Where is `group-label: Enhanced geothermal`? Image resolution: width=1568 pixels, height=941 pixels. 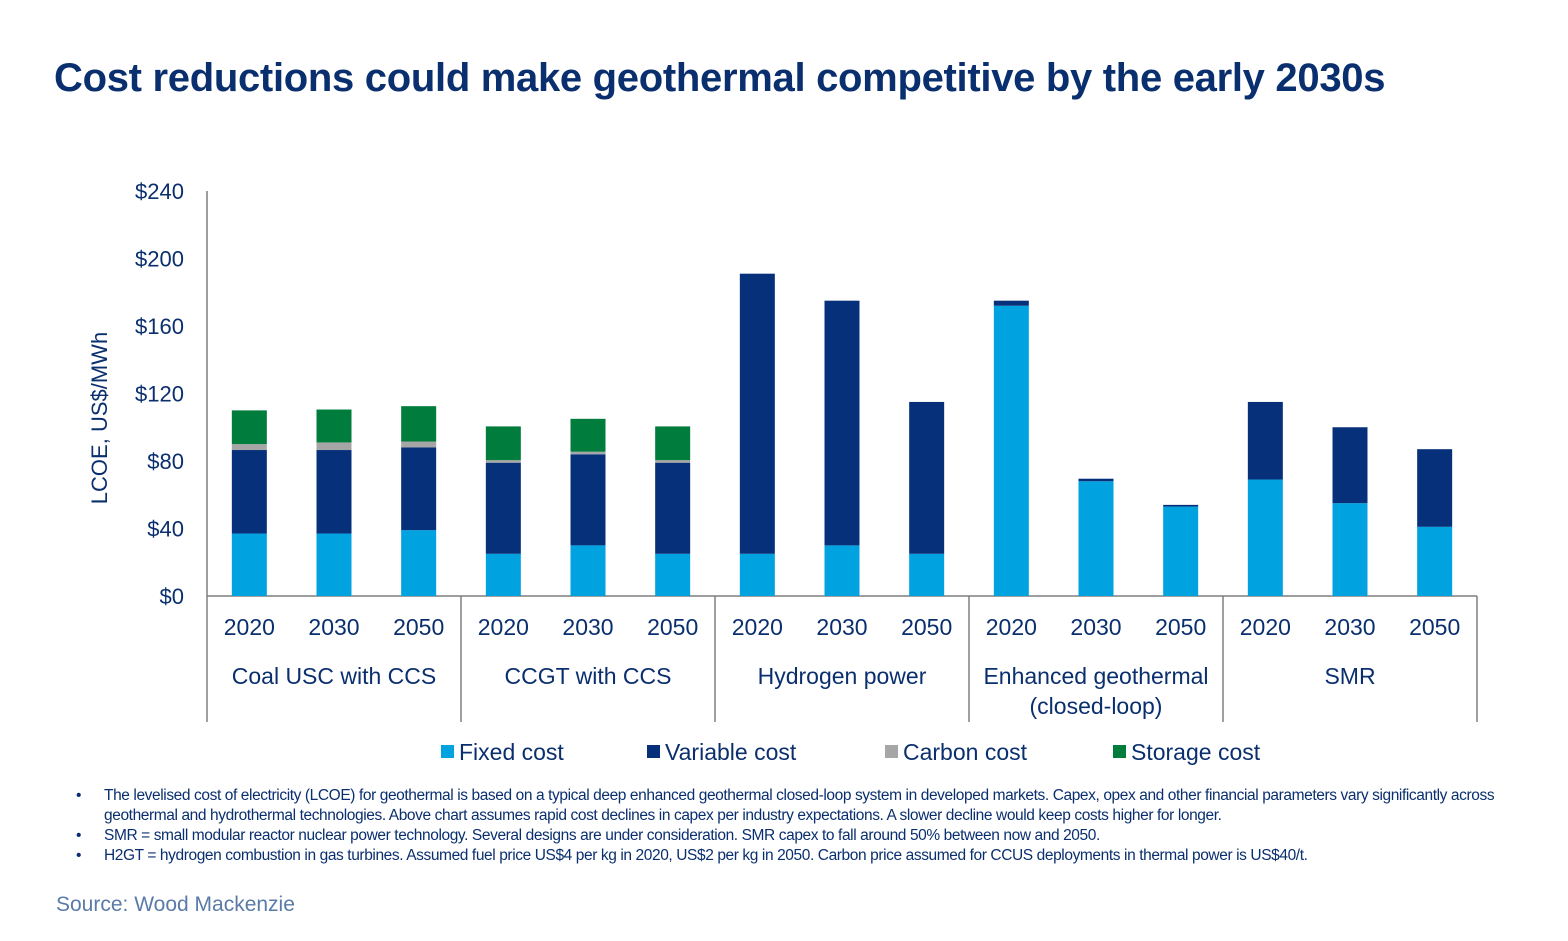 group-label: Enhanced geothermal is located at coordinates (1095, 676).